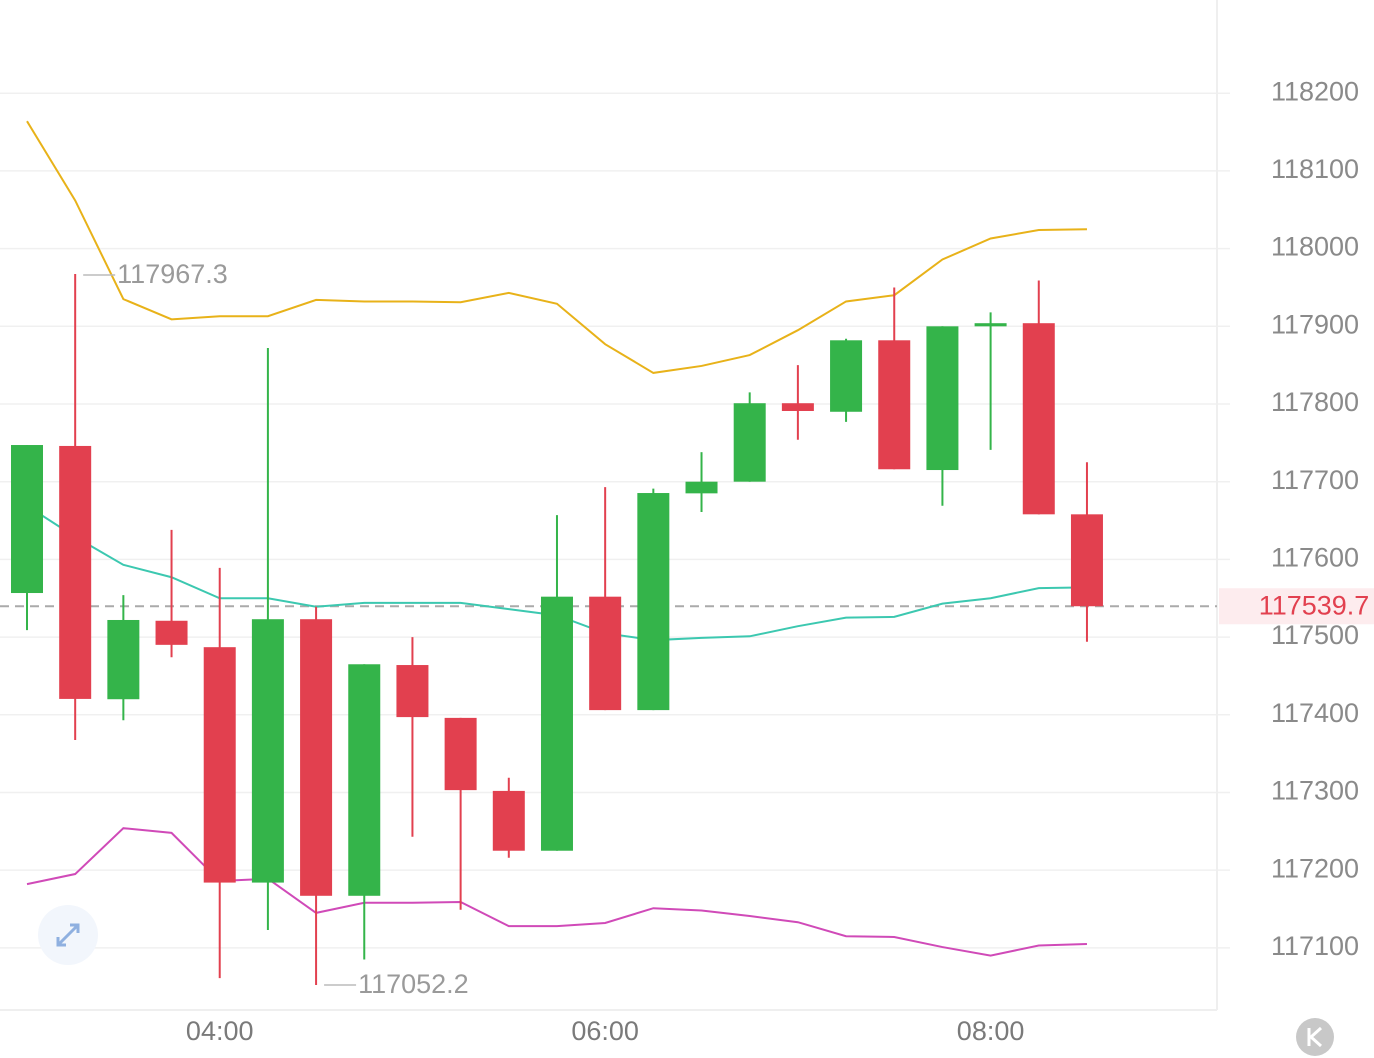 The image size is (1374, 1058). I want to click on logo, so click(1315, 1037).